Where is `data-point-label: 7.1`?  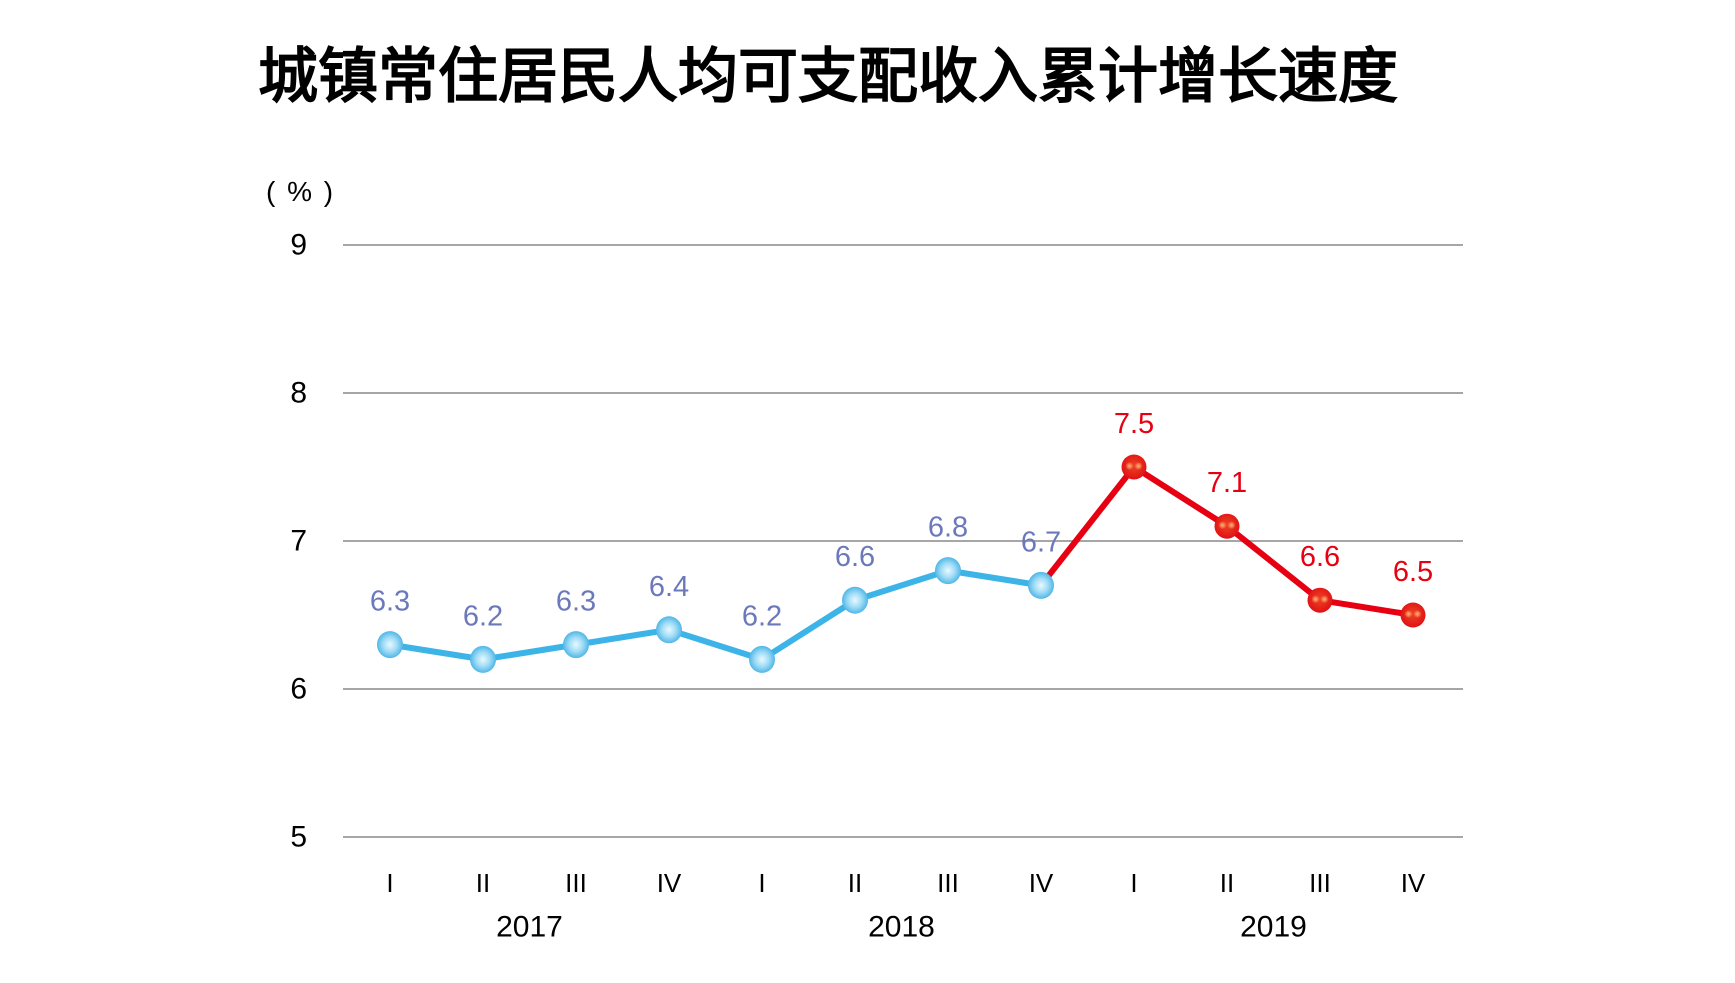
data-point-label: 7.1 is located at coordinates (1227, 483).